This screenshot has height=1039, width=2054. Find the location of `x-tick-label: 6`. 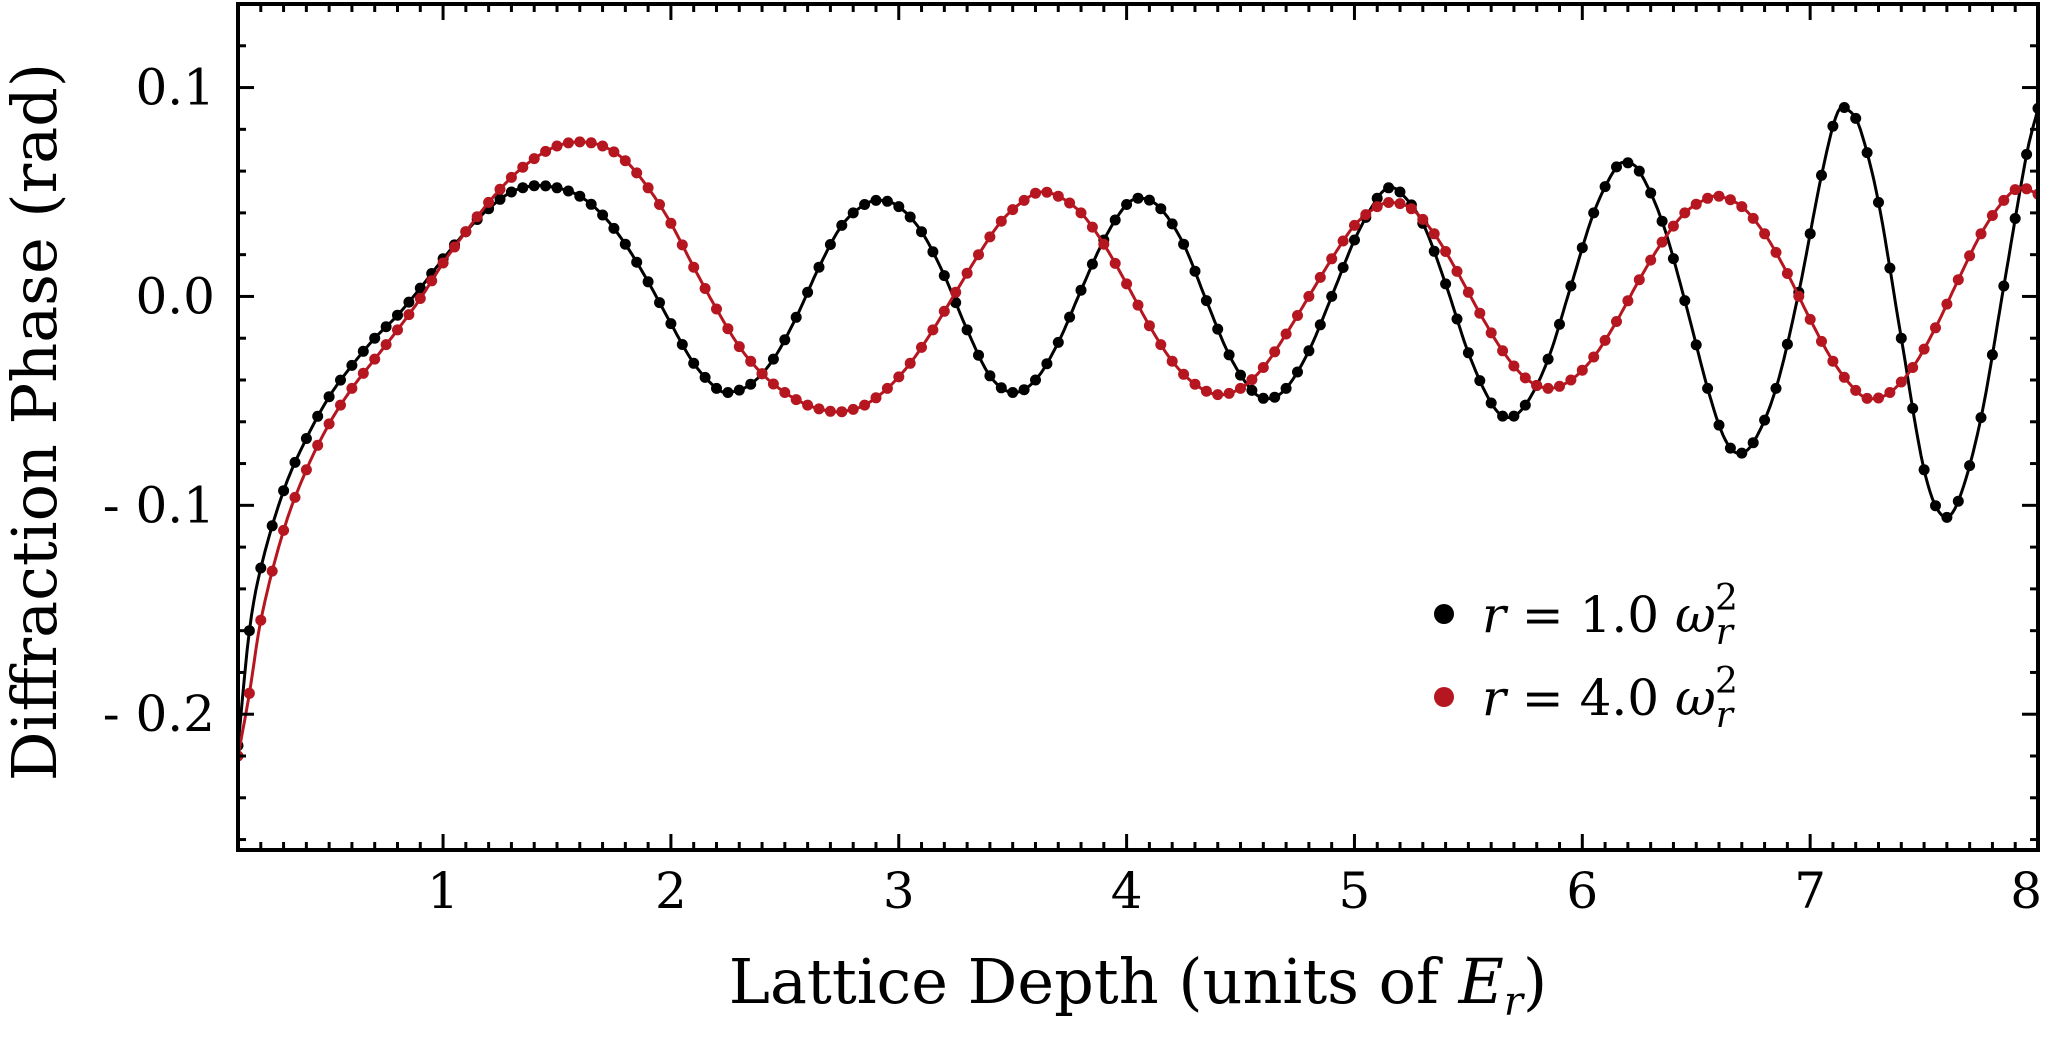

x-tick-label: 6 is located at coordinates (1582, 891).